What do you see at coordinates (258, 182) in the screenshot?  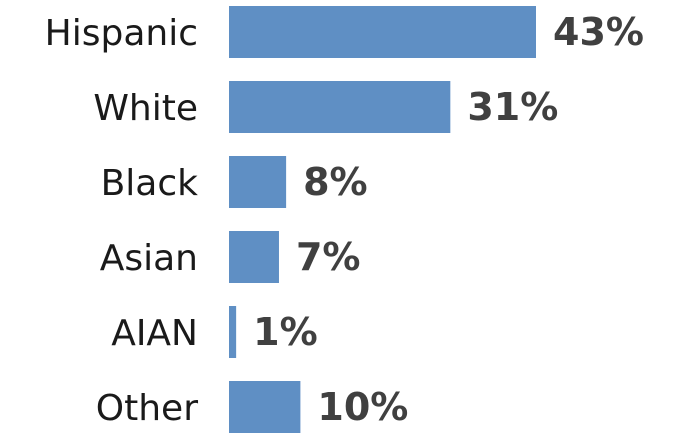 I see `bar-black` at bounding box center [258, 182].